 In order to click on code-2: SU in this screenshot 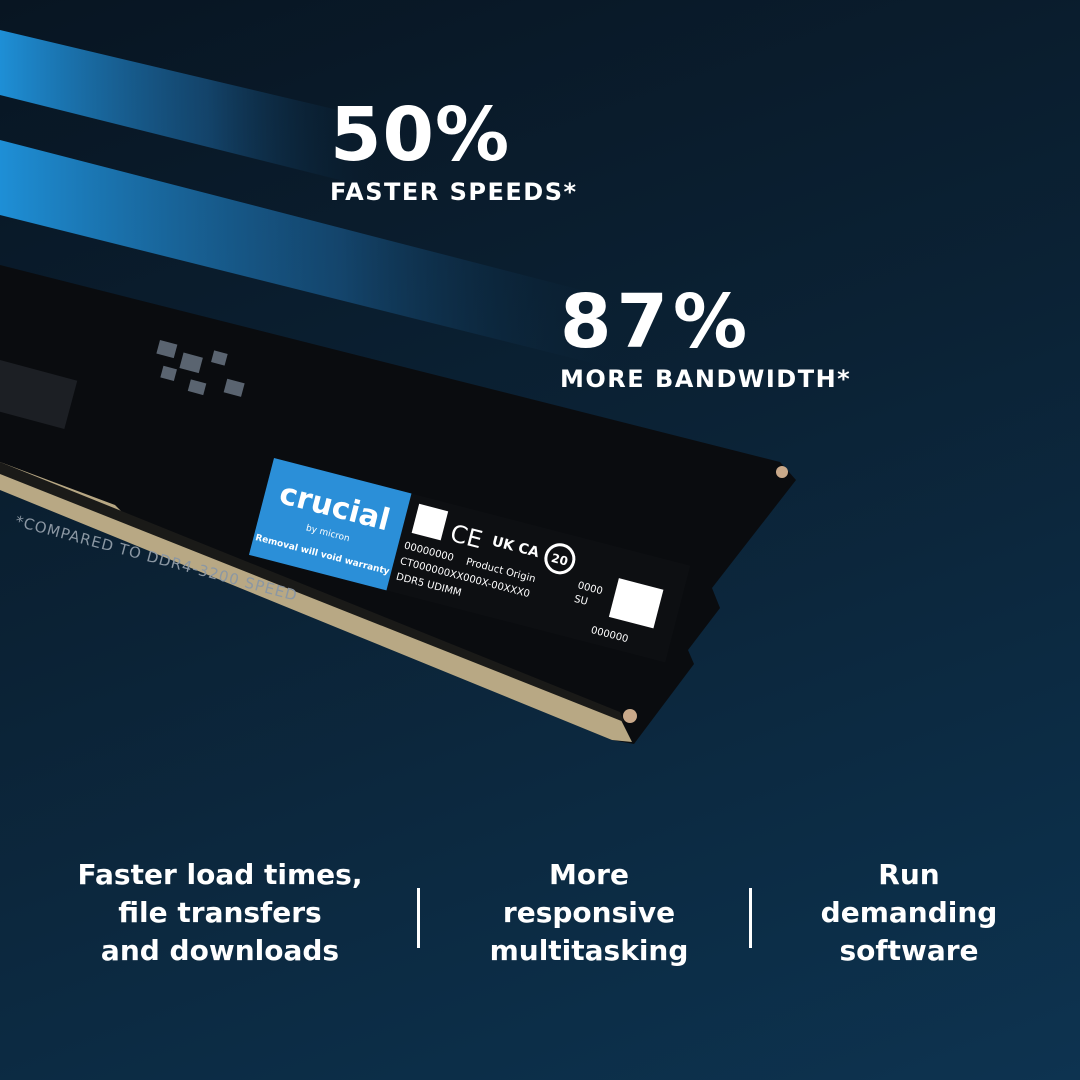, I will do `click(581, 601)`.